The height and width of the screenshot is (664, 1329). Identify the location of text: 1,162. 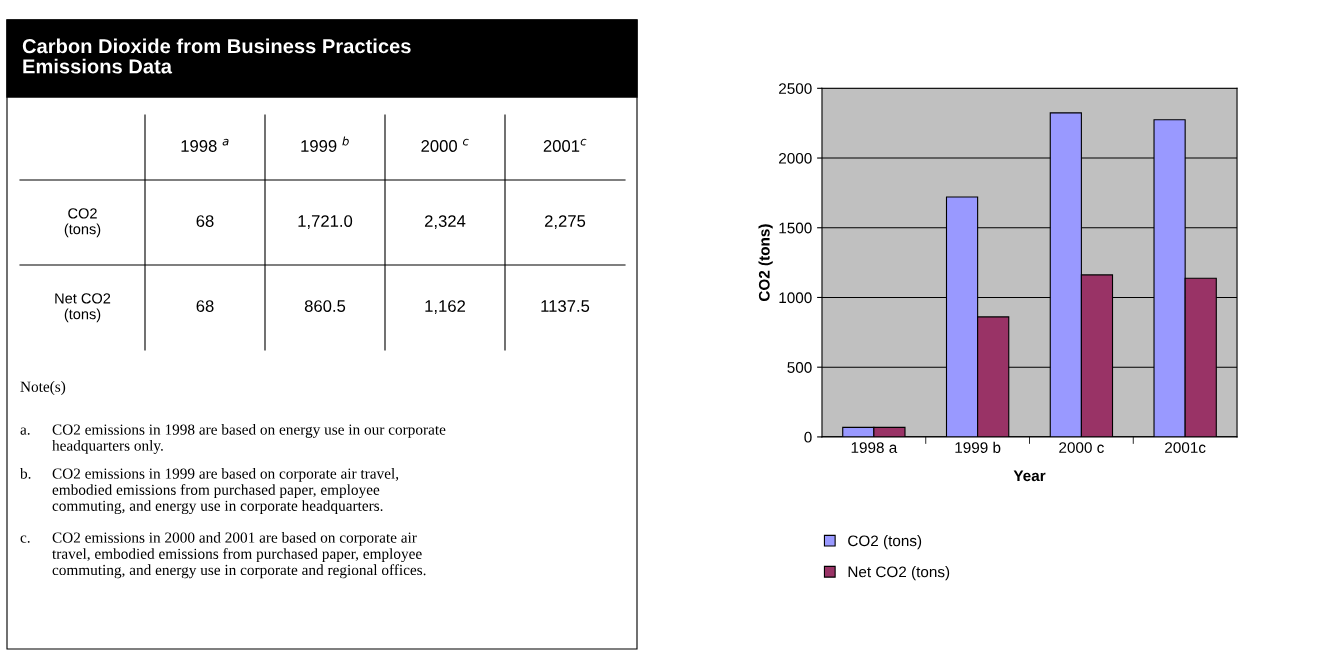
(445, 307).